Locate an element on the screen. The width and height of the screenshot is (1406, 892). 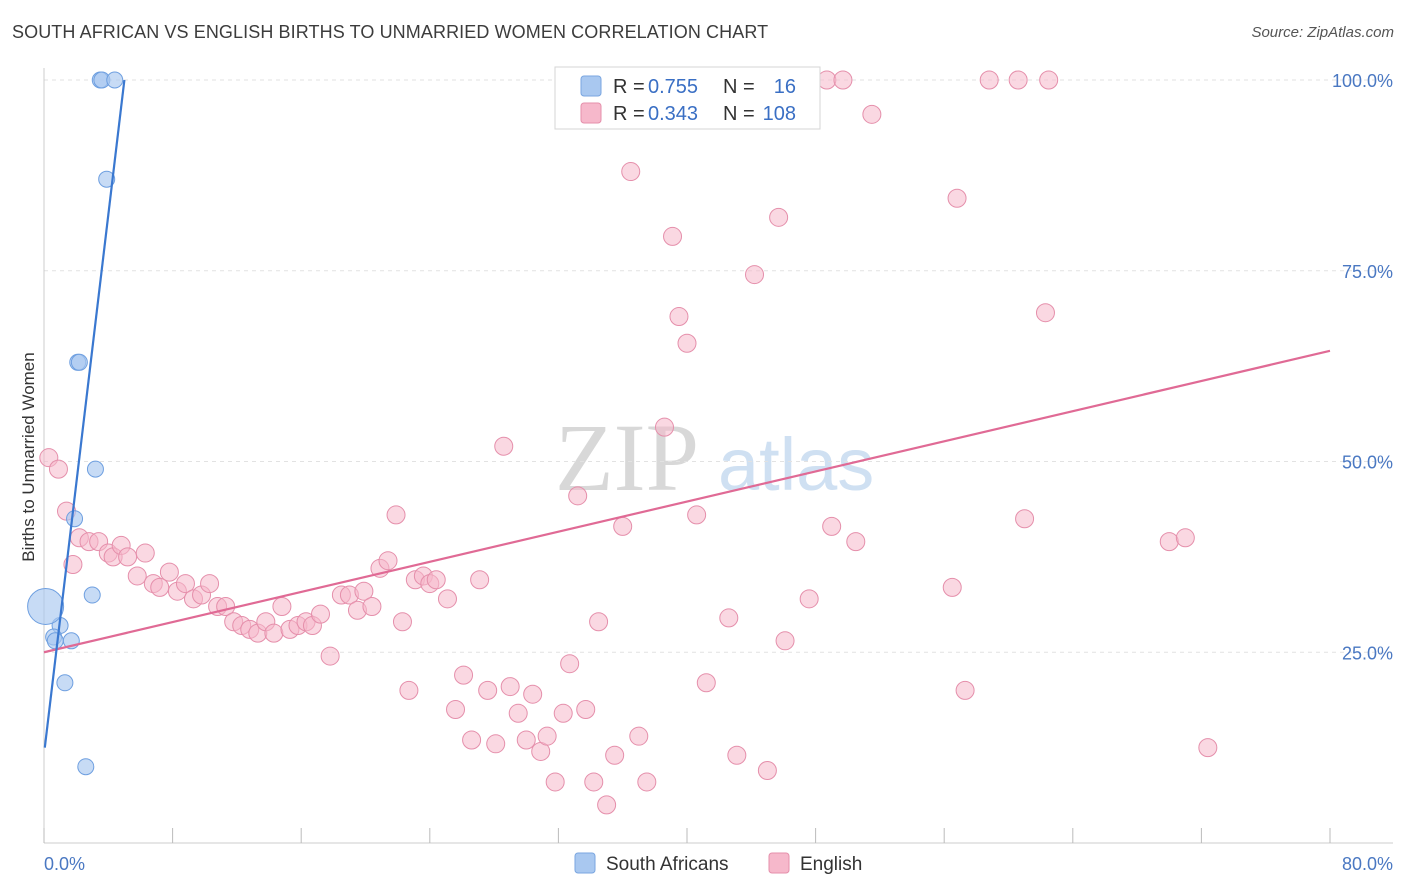
bottom-legend-swatch-english is located at coordinates (779, 863).